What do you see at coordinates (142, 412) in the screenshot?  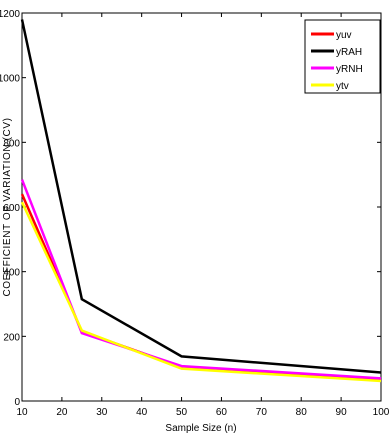 I see `x-tick-label: 40` at bounding box center [142, 412].